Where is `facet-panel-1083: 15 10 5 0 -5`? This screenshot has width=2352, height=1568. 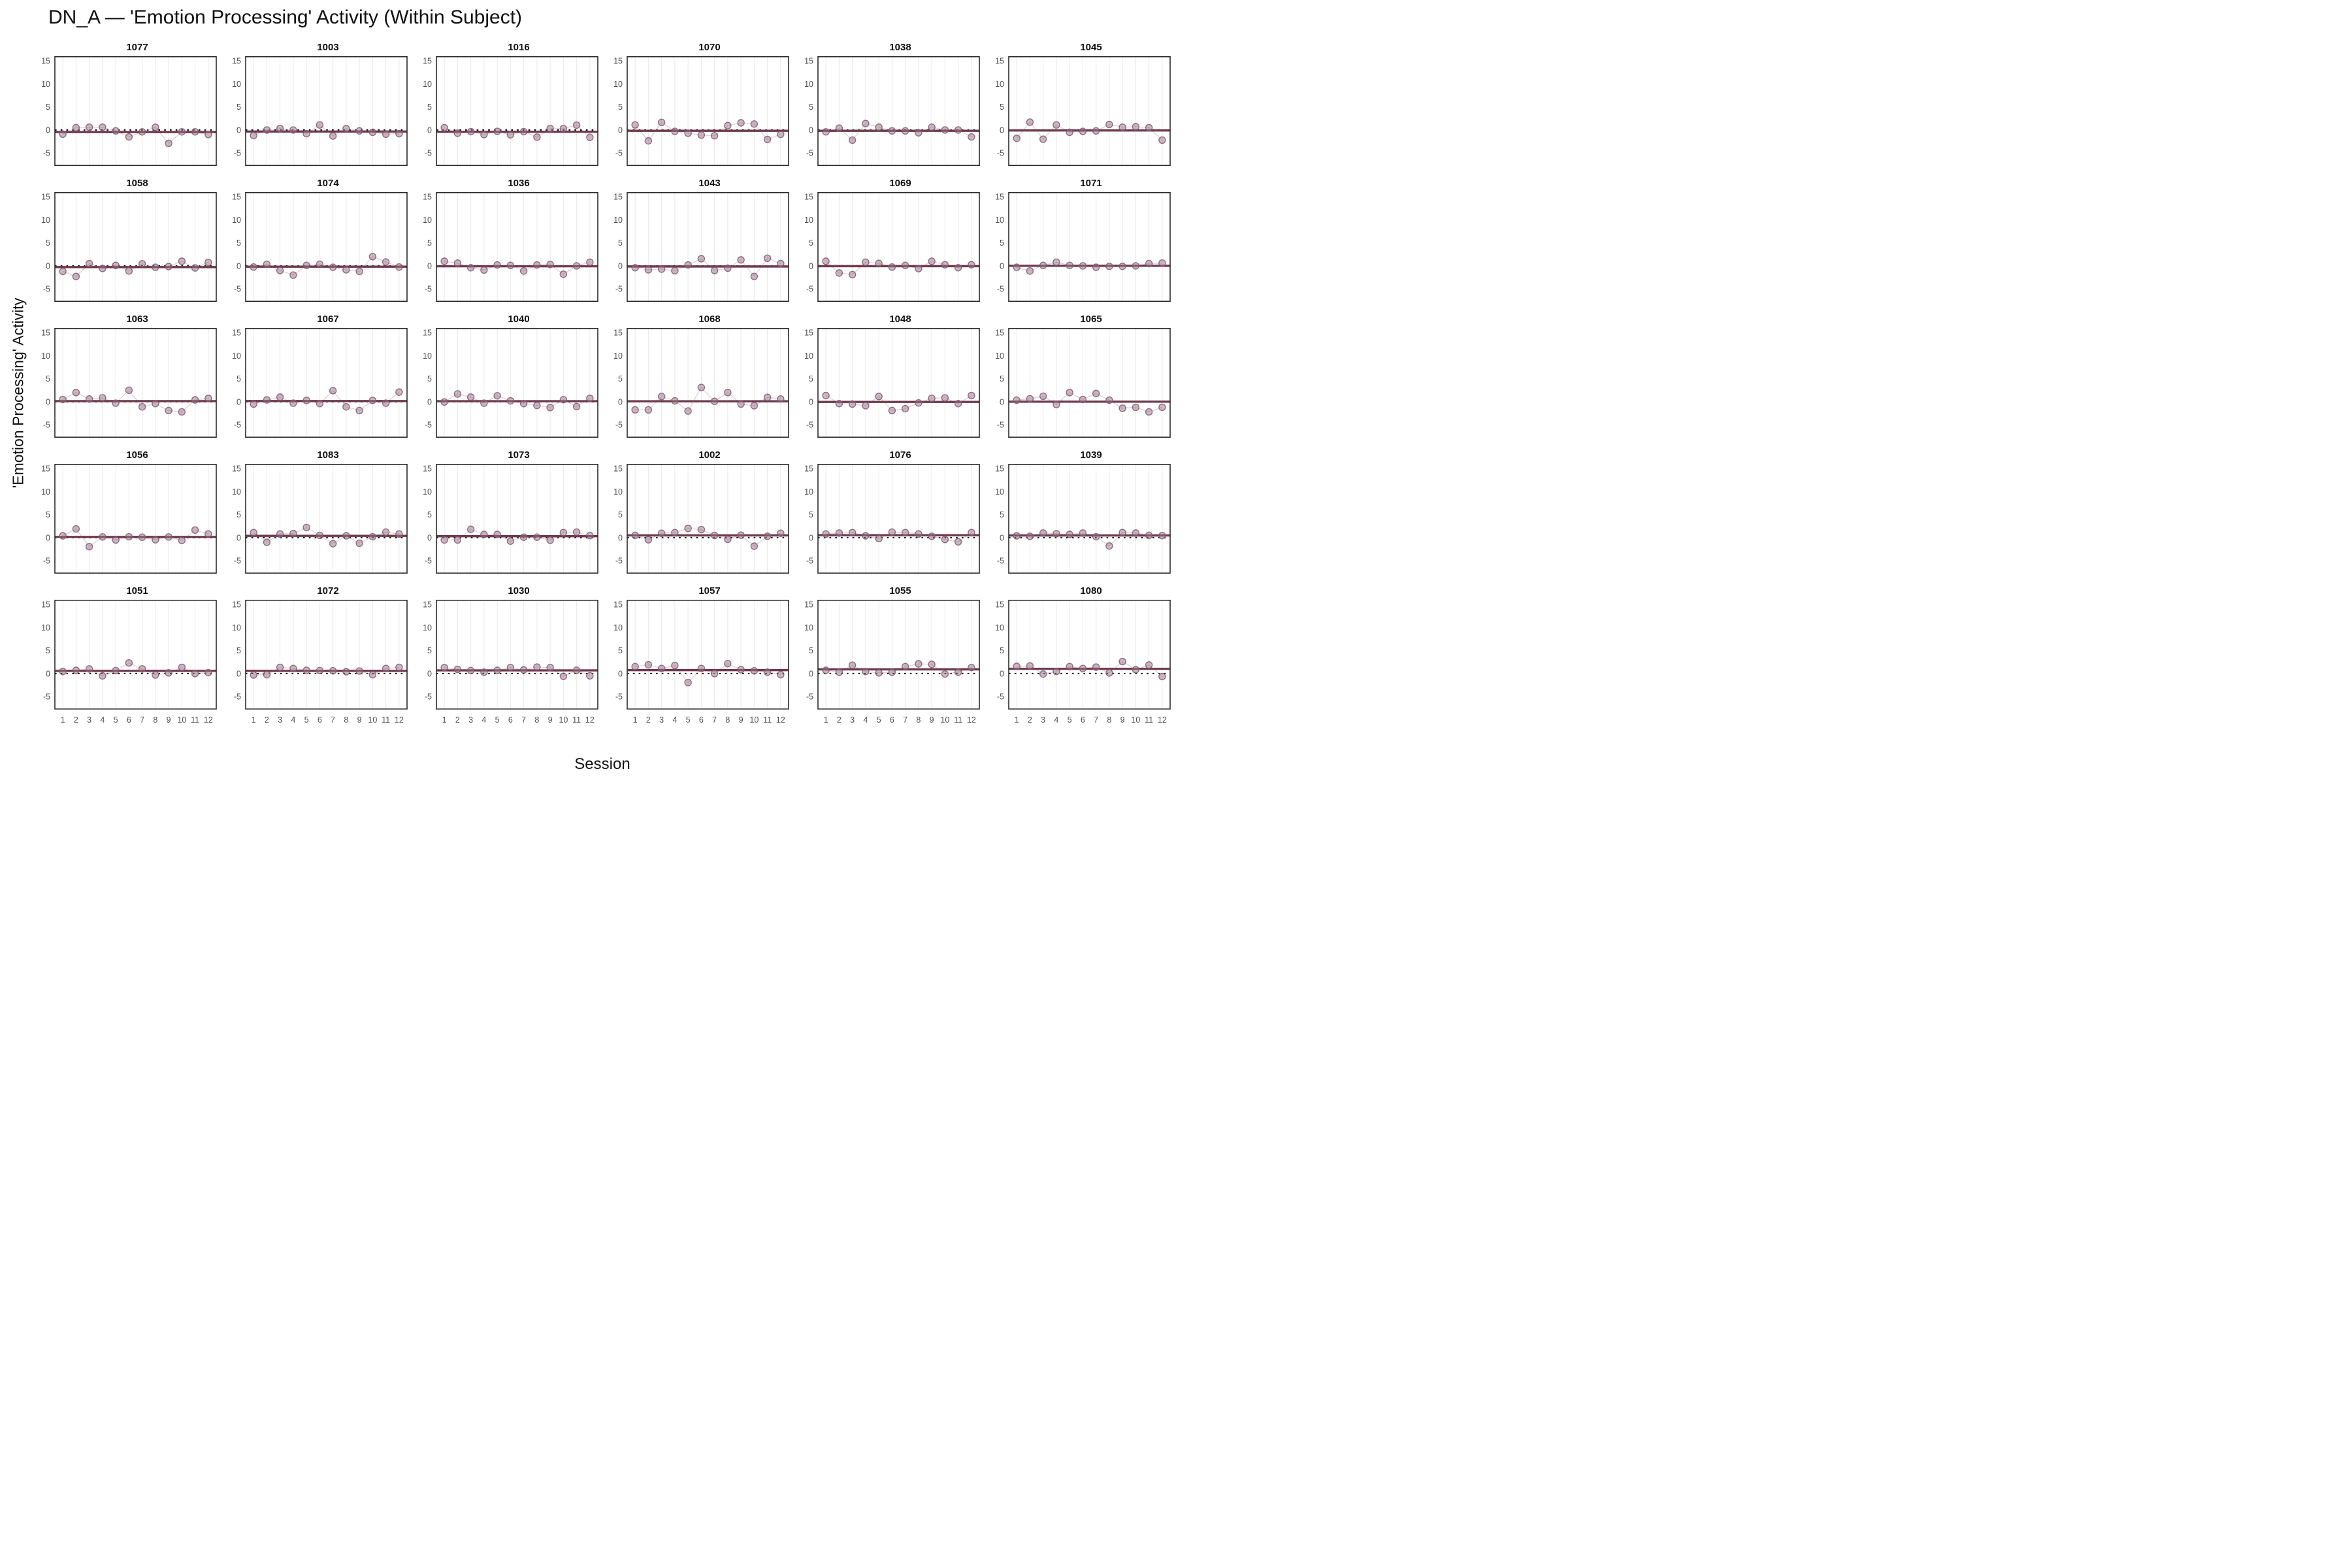
facet-panel-1083: 15 10 5 0 -5 is located at coordinates (320, 519).